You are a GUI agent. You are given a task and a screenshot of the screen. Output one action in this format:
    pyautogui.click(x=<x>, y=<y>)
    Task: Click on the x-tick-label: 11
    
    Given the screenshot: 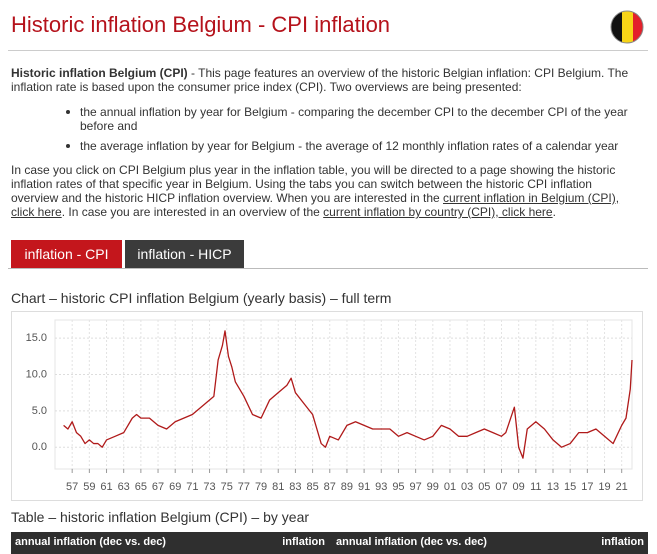 What is the action you would take?
    pyautogui.click(x=535, y=487)
    